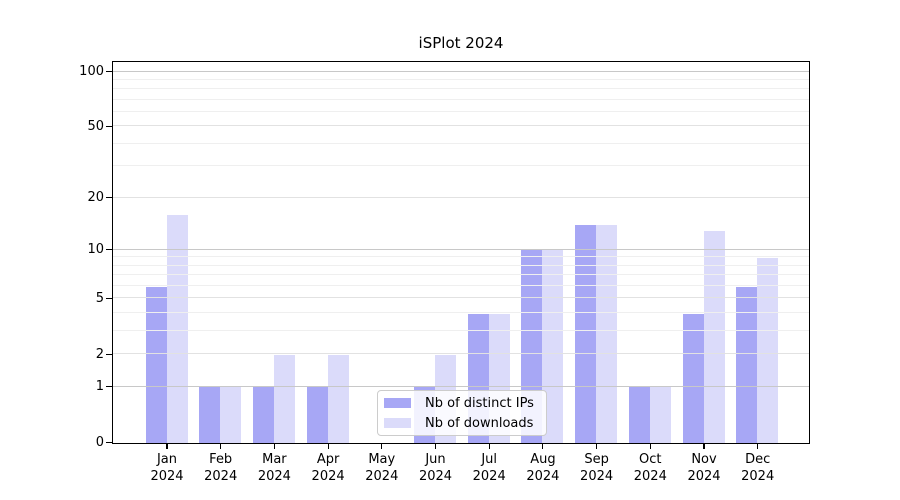 The image size is (900, 500). I want to click on legend-label-downloads: Nb of downloads, so click(479, 423).